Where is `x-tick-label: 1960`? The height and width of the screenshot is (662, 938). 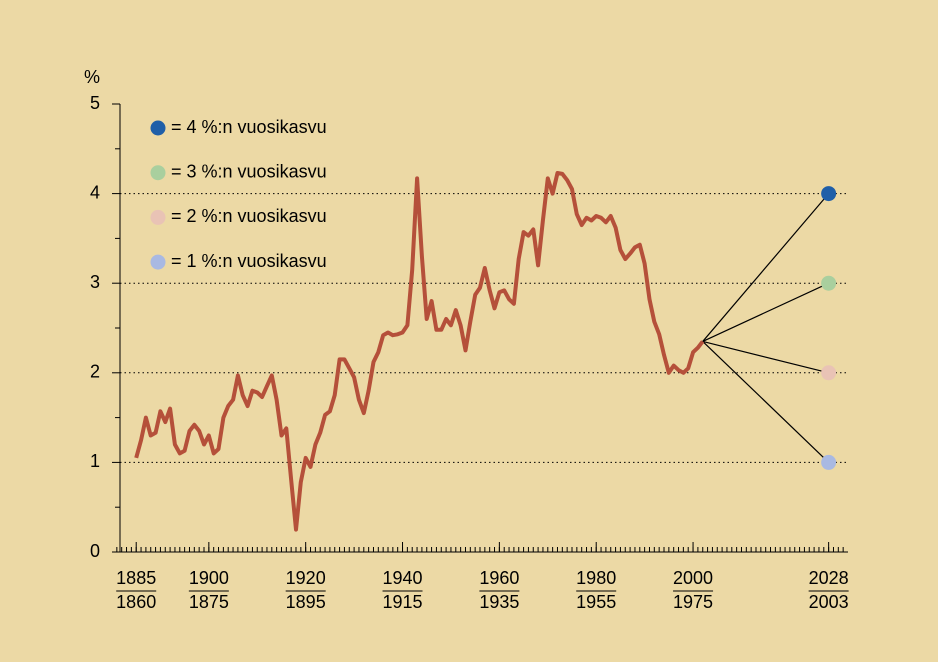
x-tick-label: 1960 is located at coordinates (499, 578).